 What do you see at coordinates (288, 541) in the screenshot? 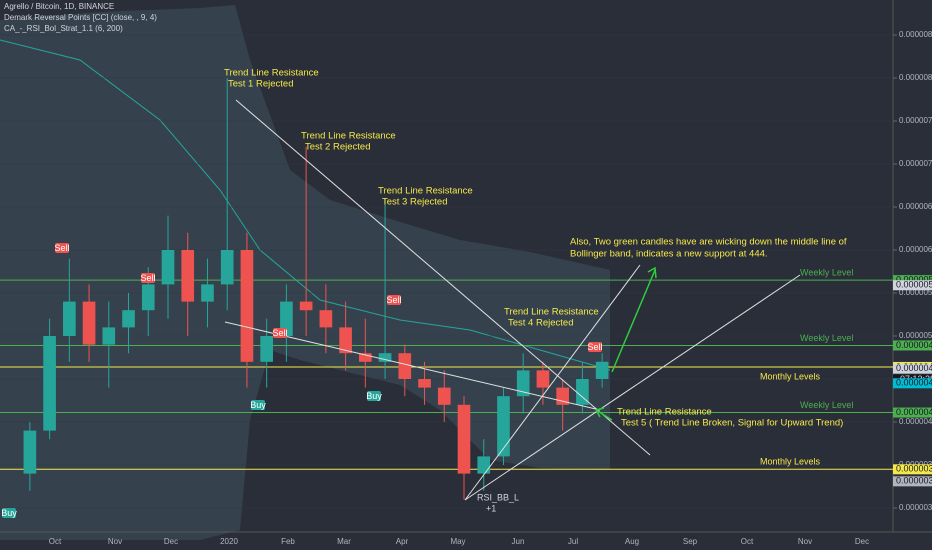
I see `x-tick-label: Feb` at bounding box center [288, 541].